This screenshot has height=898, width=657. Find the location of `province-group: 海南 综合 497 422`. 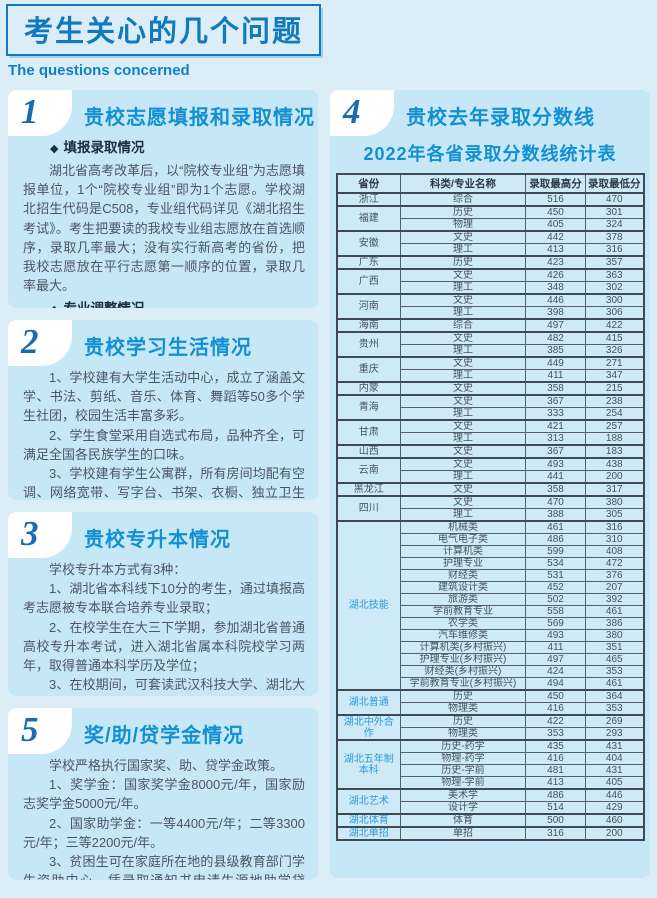

province-group: 海南 综合 497 422 is located at coordinates (490, 325).